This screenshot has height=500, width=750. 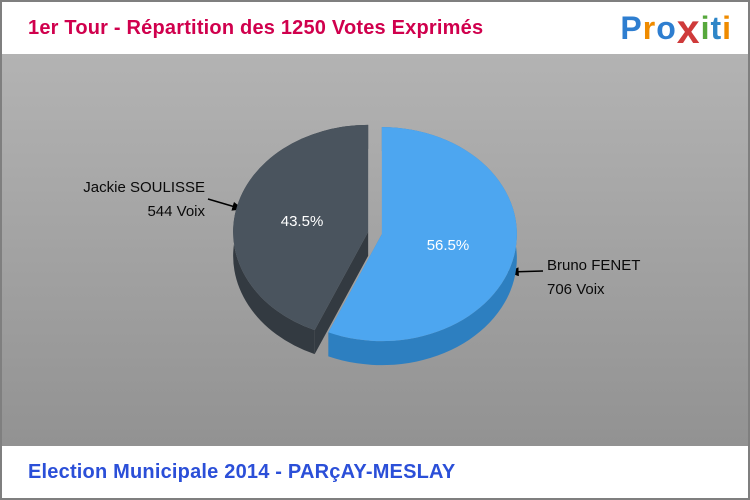 I want to click on logo-letter-x: x, so click(x=688, y=28).